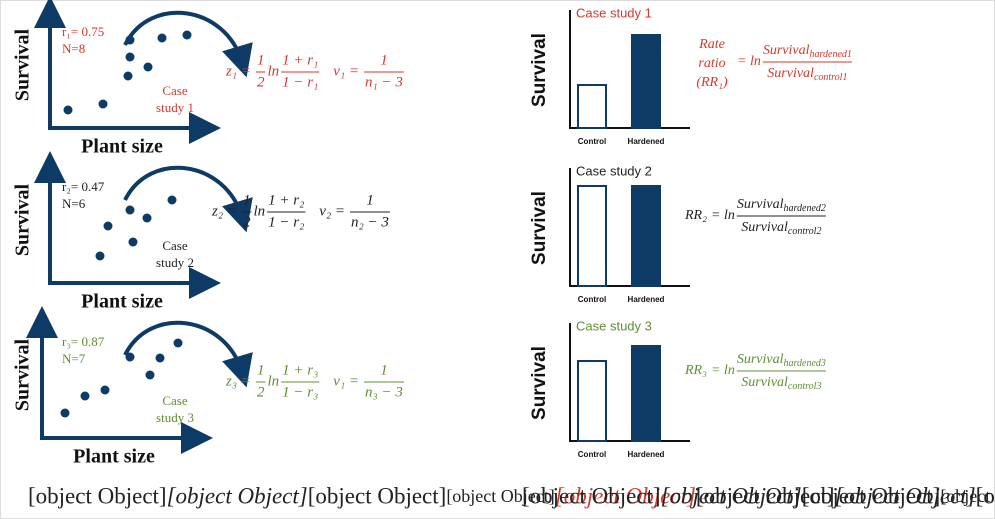 This screenshot has width=995, height=519. Describe the element at coordinates (695, 370) in the screenshot. I see `rr-lhs: RR₃` at that location.